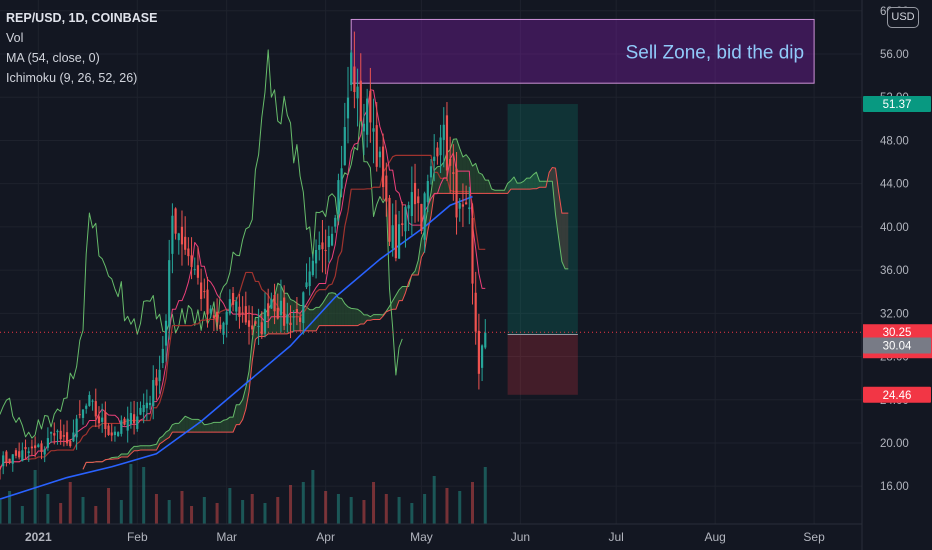  What do you see at coordinates (72, 78) in the screenshot?
I see `ichimoku-indicator-label: Ichimoku (9, 26, 52, 26)` at bounding box center [72, 78].